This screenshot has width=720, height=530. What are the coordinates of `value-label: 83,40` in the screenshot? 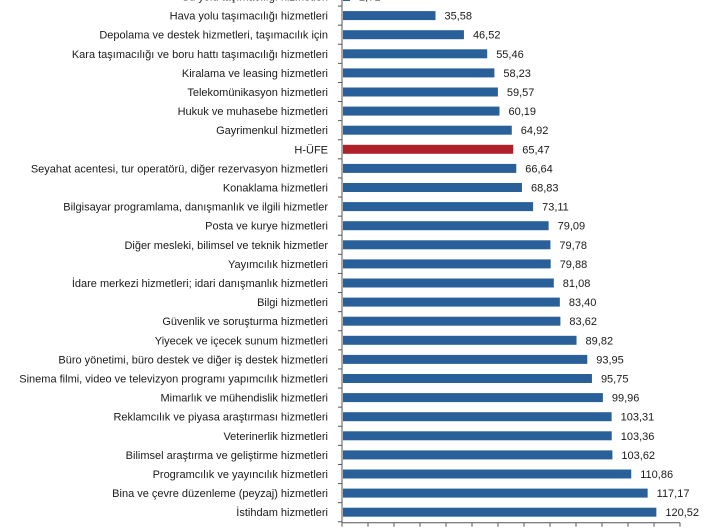 It's located at (583, 303).